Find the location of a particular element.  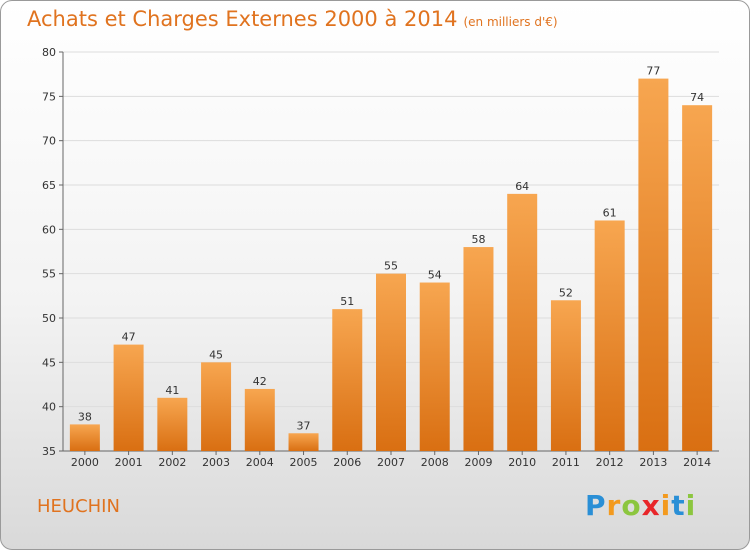

x-tick-label: 2013 is located at coordinates (653, 462).